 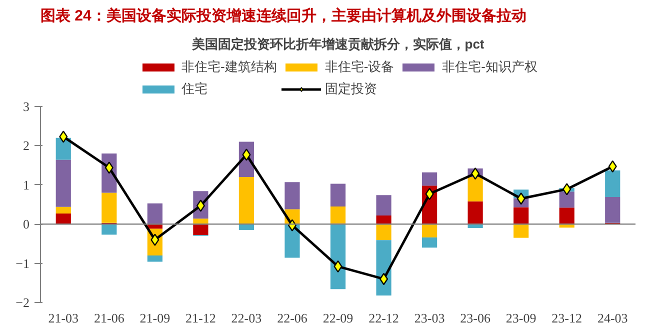 I want to click on x-tick-label: 22-06, so click(x=292, y=318).